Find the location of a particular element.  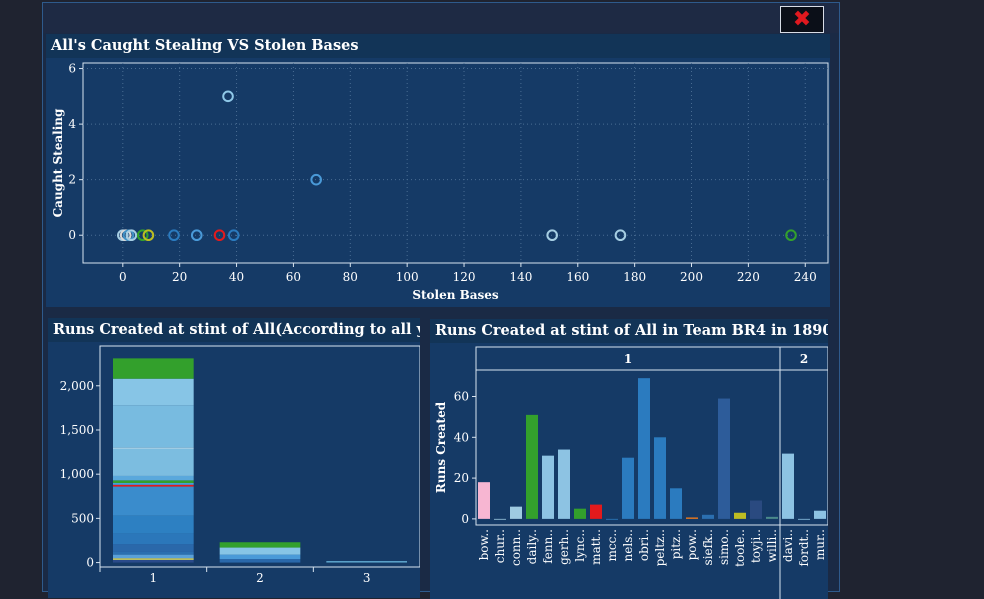

x-tick-label: matt.. is located at coordinates (596, 547).